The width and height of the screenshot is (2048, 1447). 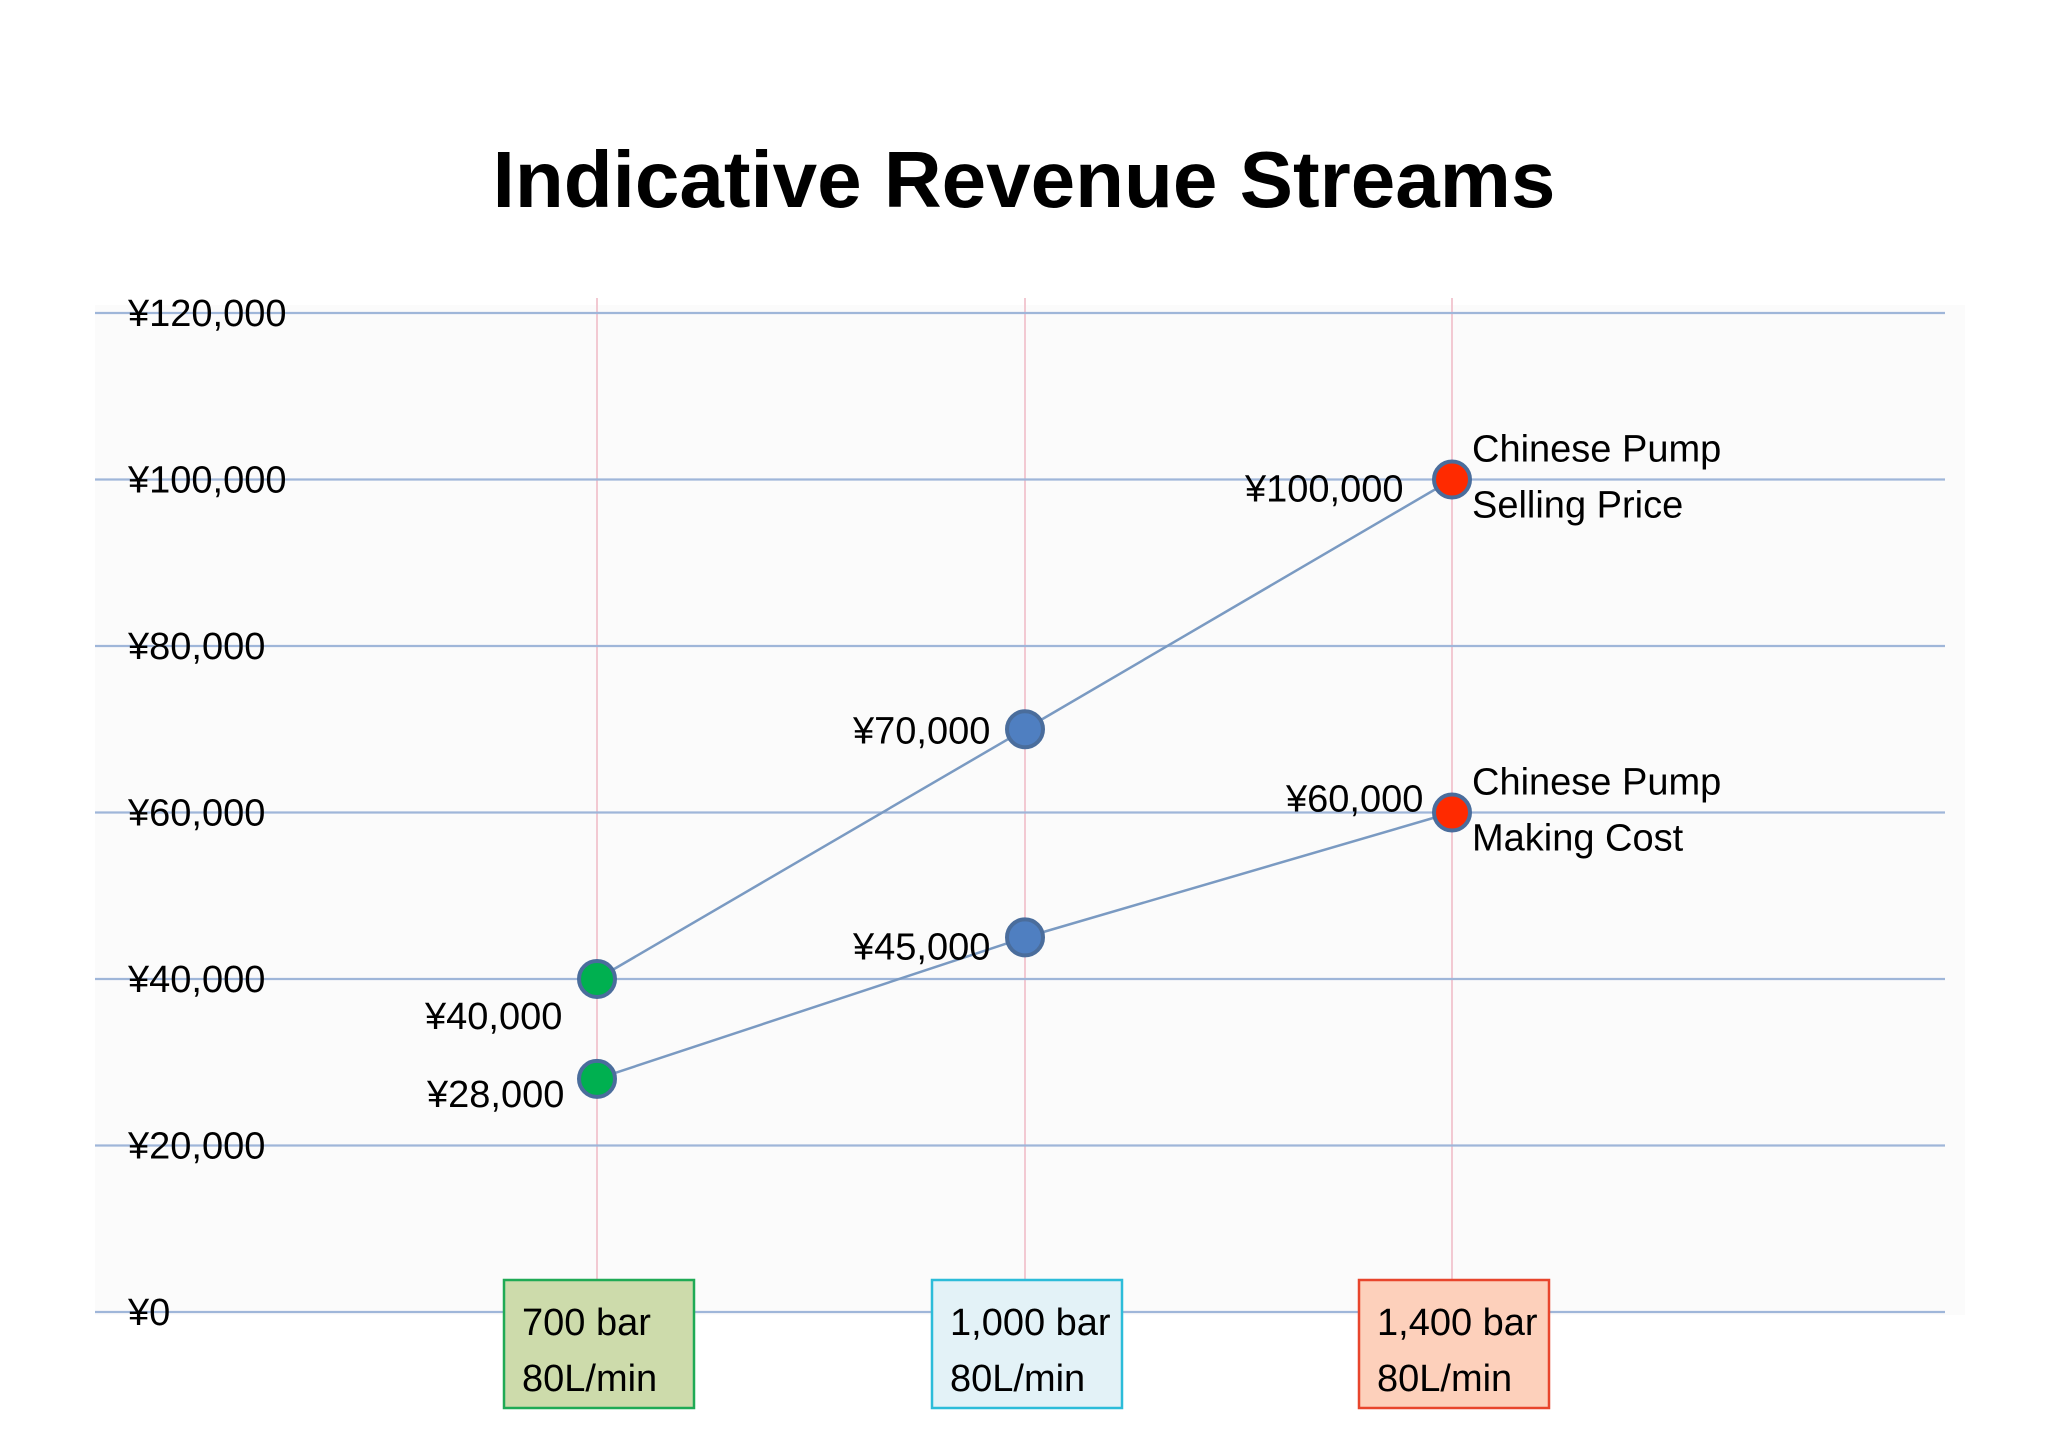 What do you see at coordinates (1324, 490) in the screenshot?
I see `data-label: ¥100,000` at bounding box center [1324, 490].